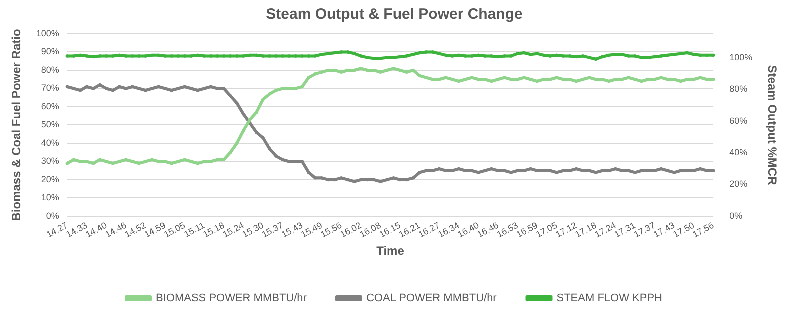  What do you see at coordinates (432, 298) in the screenshot?
I see `legend-label: COAL POWER MMBTU/hr` at bounding box center [432, 298].